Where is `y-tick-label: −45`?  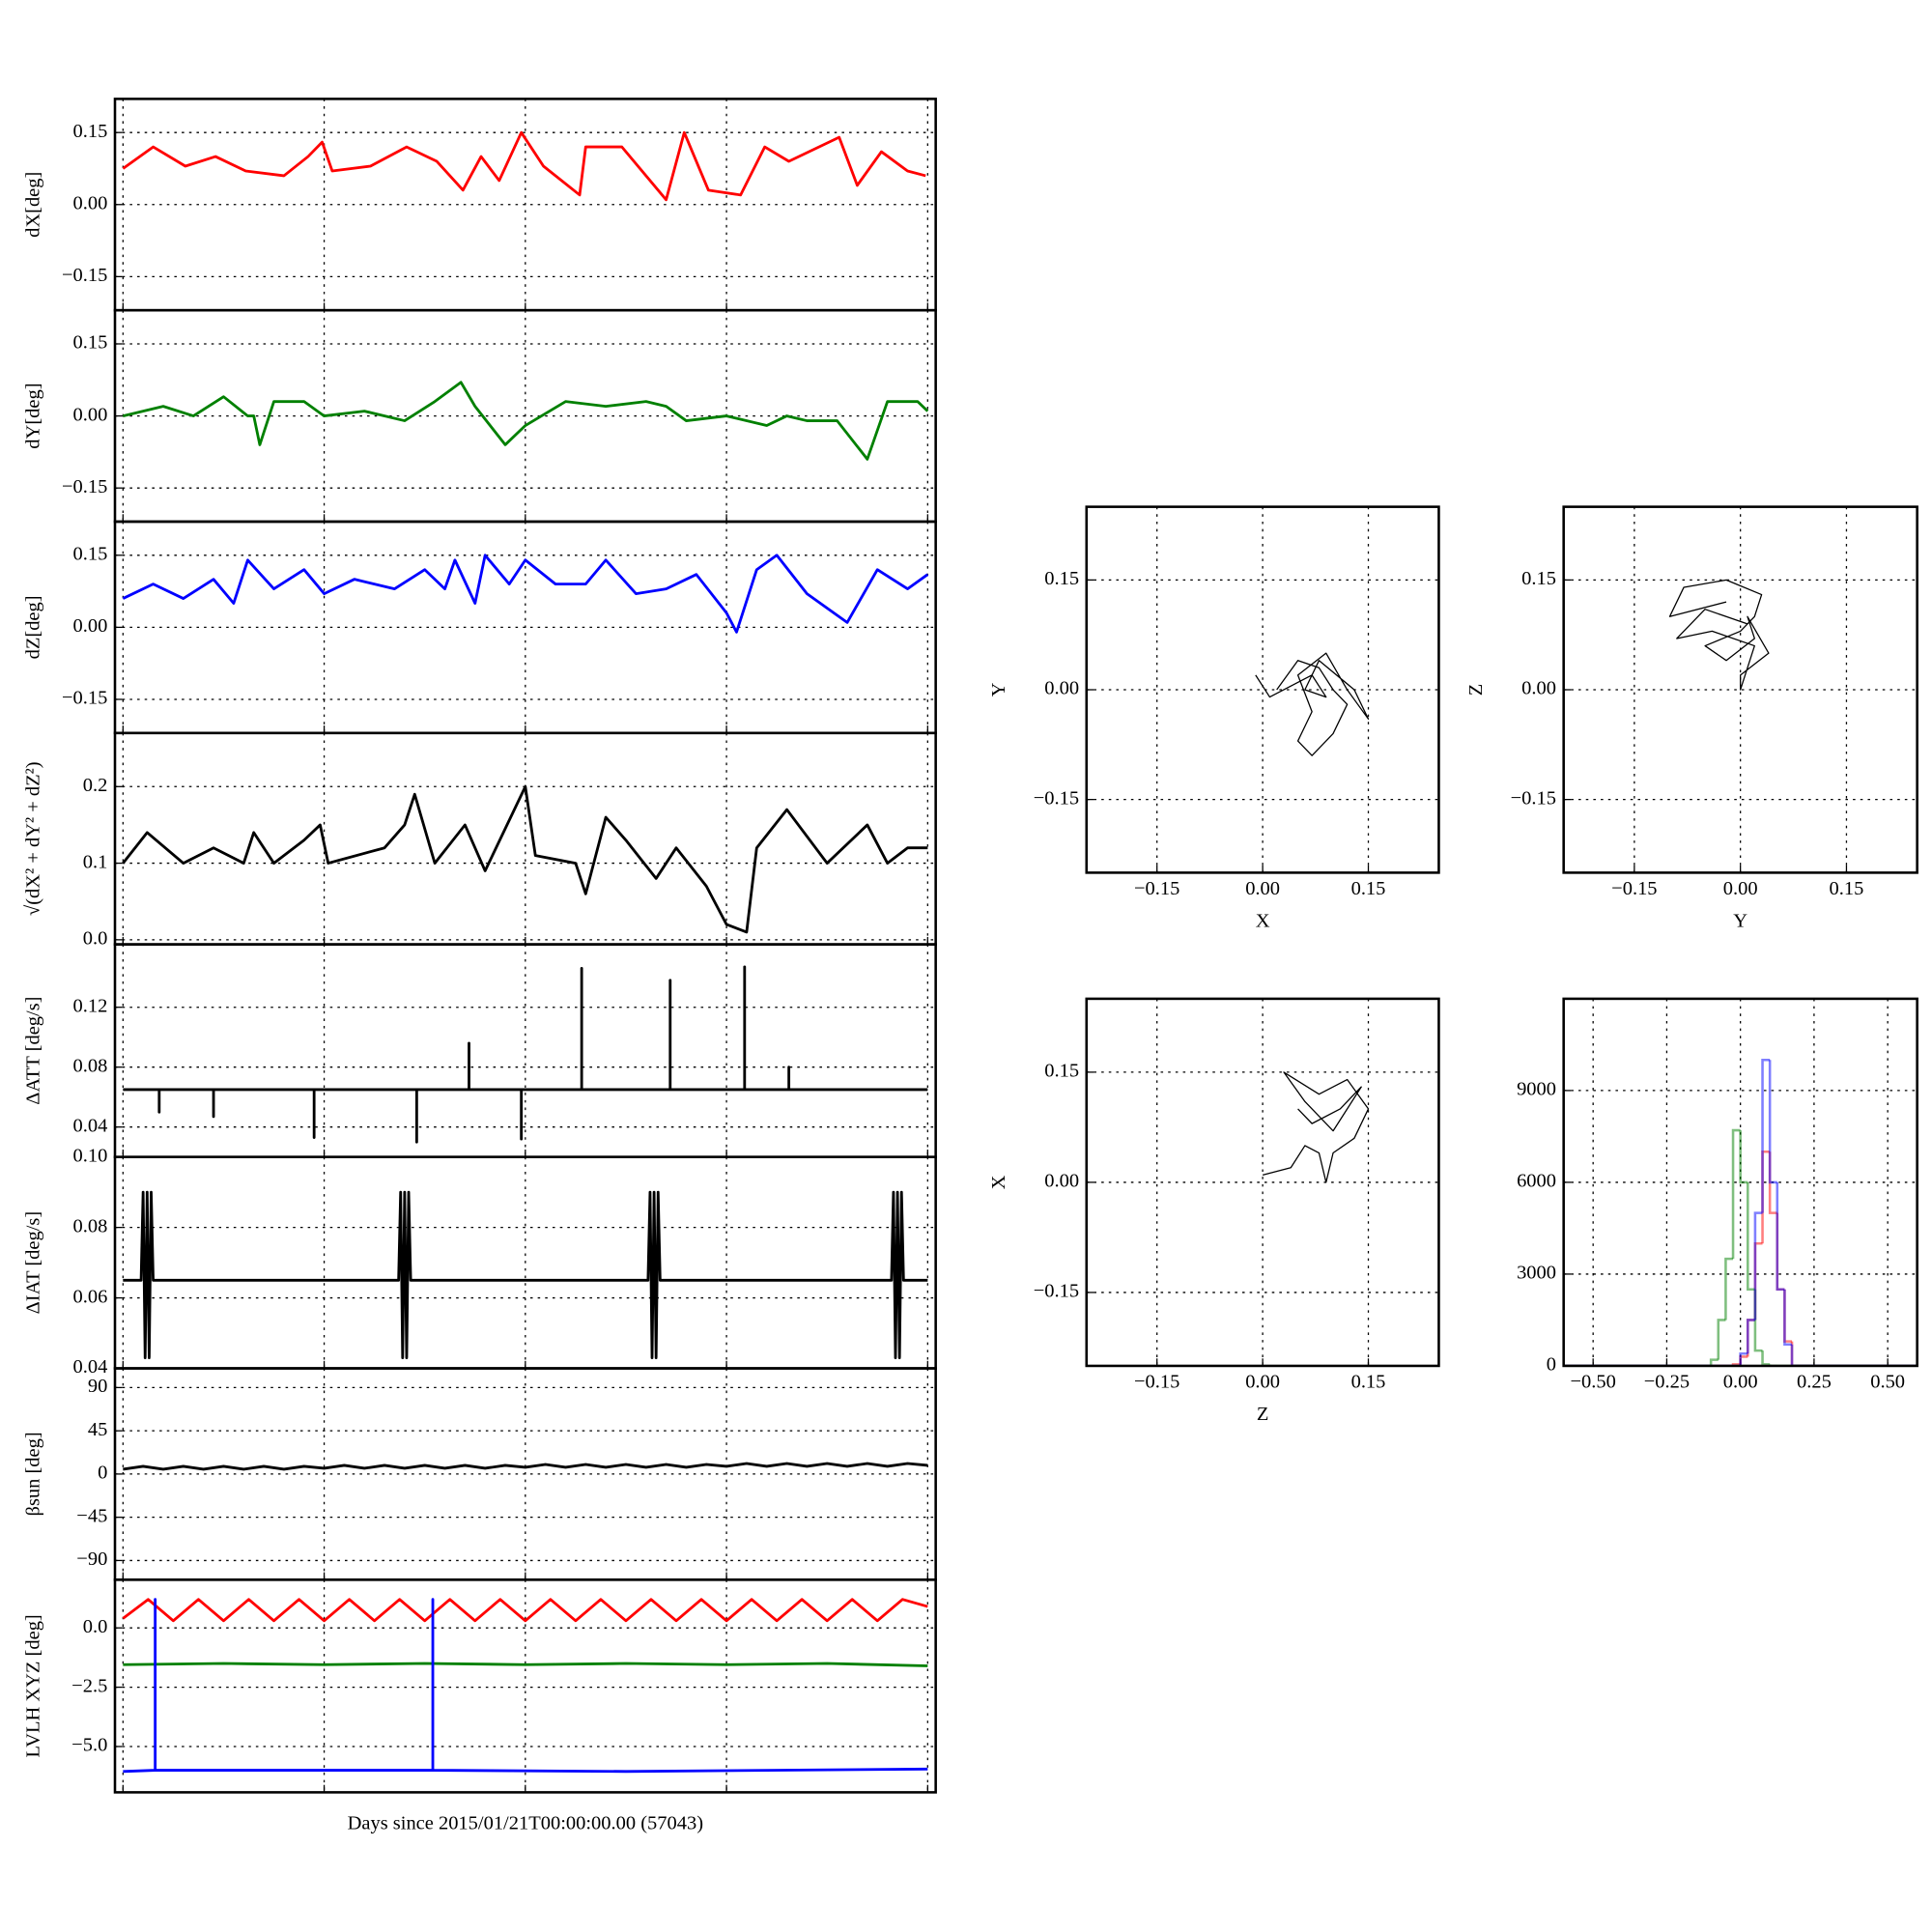 y-tick-label: −45 is located at coordinates (91, 1515).